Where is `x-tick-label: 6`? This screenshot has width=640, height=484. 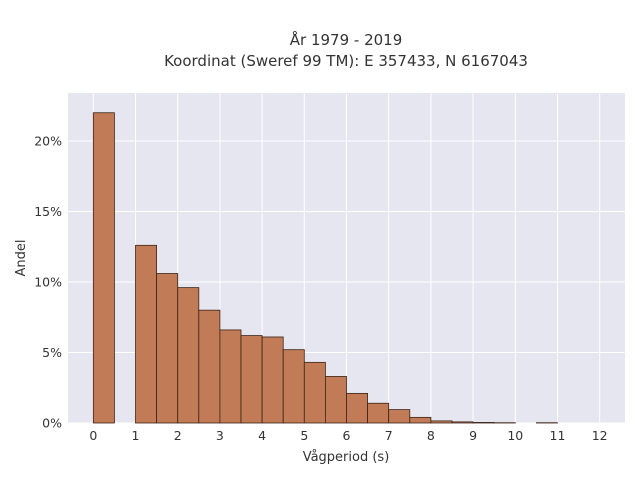
x-tick-label: 6 is located at coordinates (347, 435).